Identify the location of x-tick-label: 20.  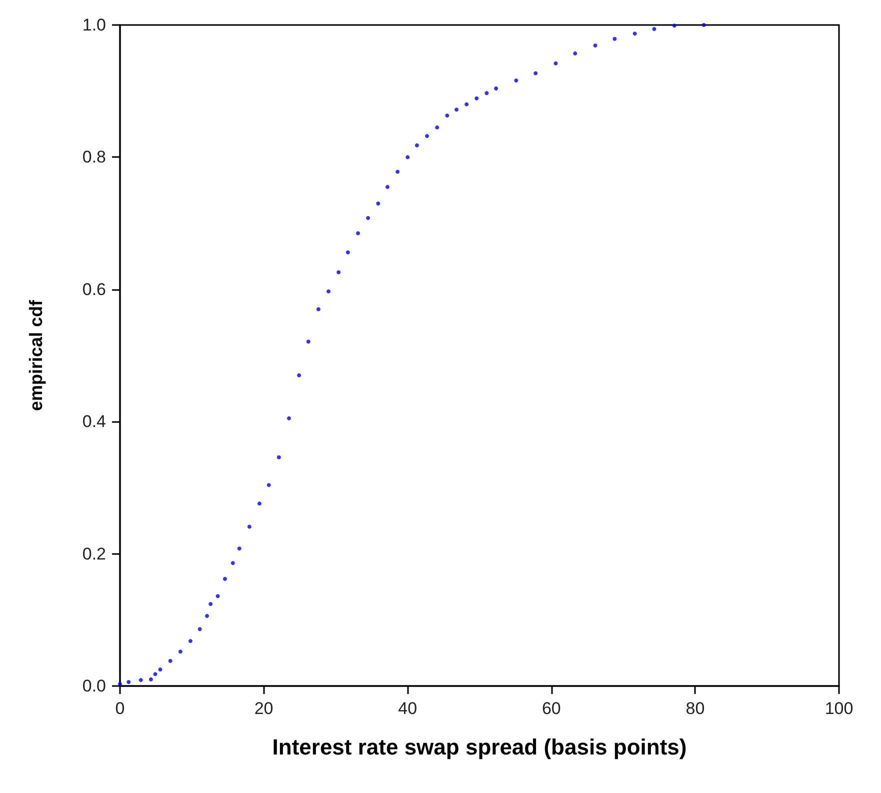
(264, 708).